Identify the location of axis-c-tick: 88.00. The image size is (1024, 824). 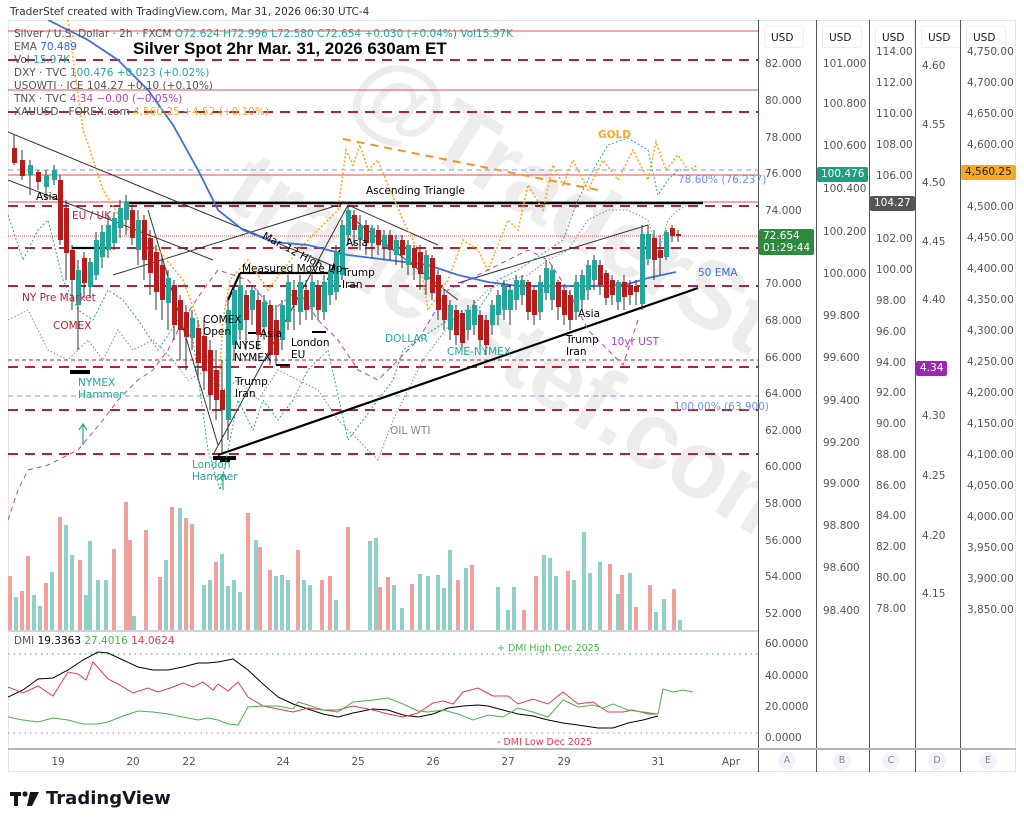
(891, 455).